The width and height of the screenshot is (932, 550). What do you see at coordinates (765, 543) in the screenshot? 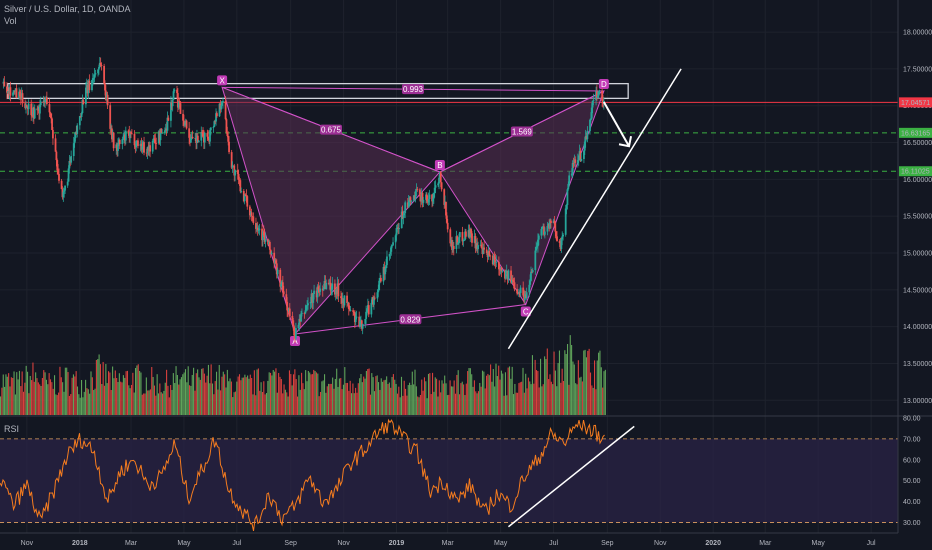
I see `x-tick-label: Mar` at bounding box center [765, 543].